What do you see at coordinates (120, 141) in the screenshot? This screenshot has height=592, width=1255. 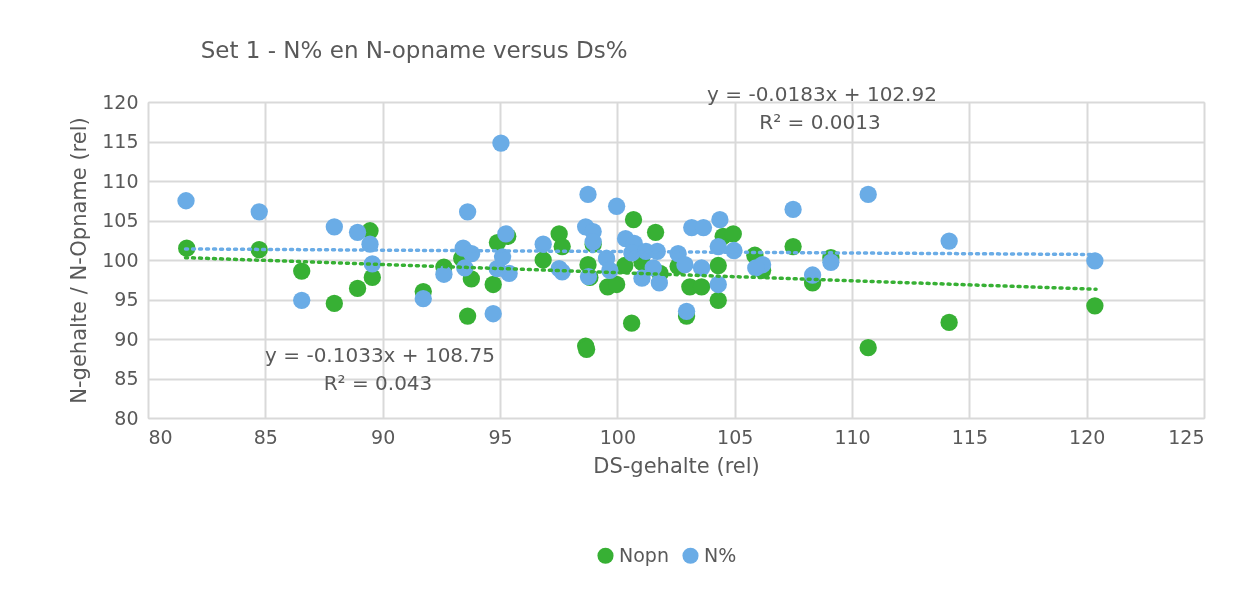 I see `y-tick-label: 115` at bounding box center [120, 141].